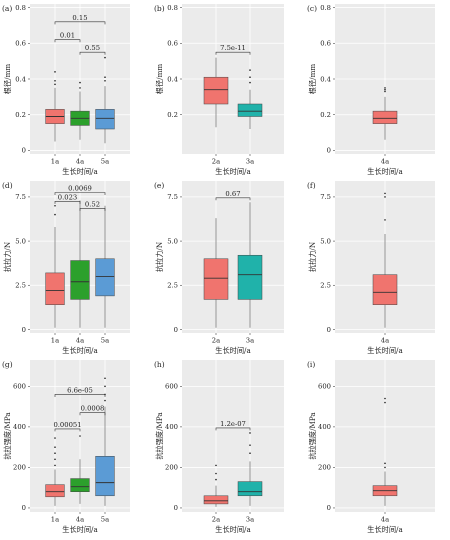 The height and width of the screenshot is (540, 450). I want to click on x-tick-label: 5a, so click(105, 520).